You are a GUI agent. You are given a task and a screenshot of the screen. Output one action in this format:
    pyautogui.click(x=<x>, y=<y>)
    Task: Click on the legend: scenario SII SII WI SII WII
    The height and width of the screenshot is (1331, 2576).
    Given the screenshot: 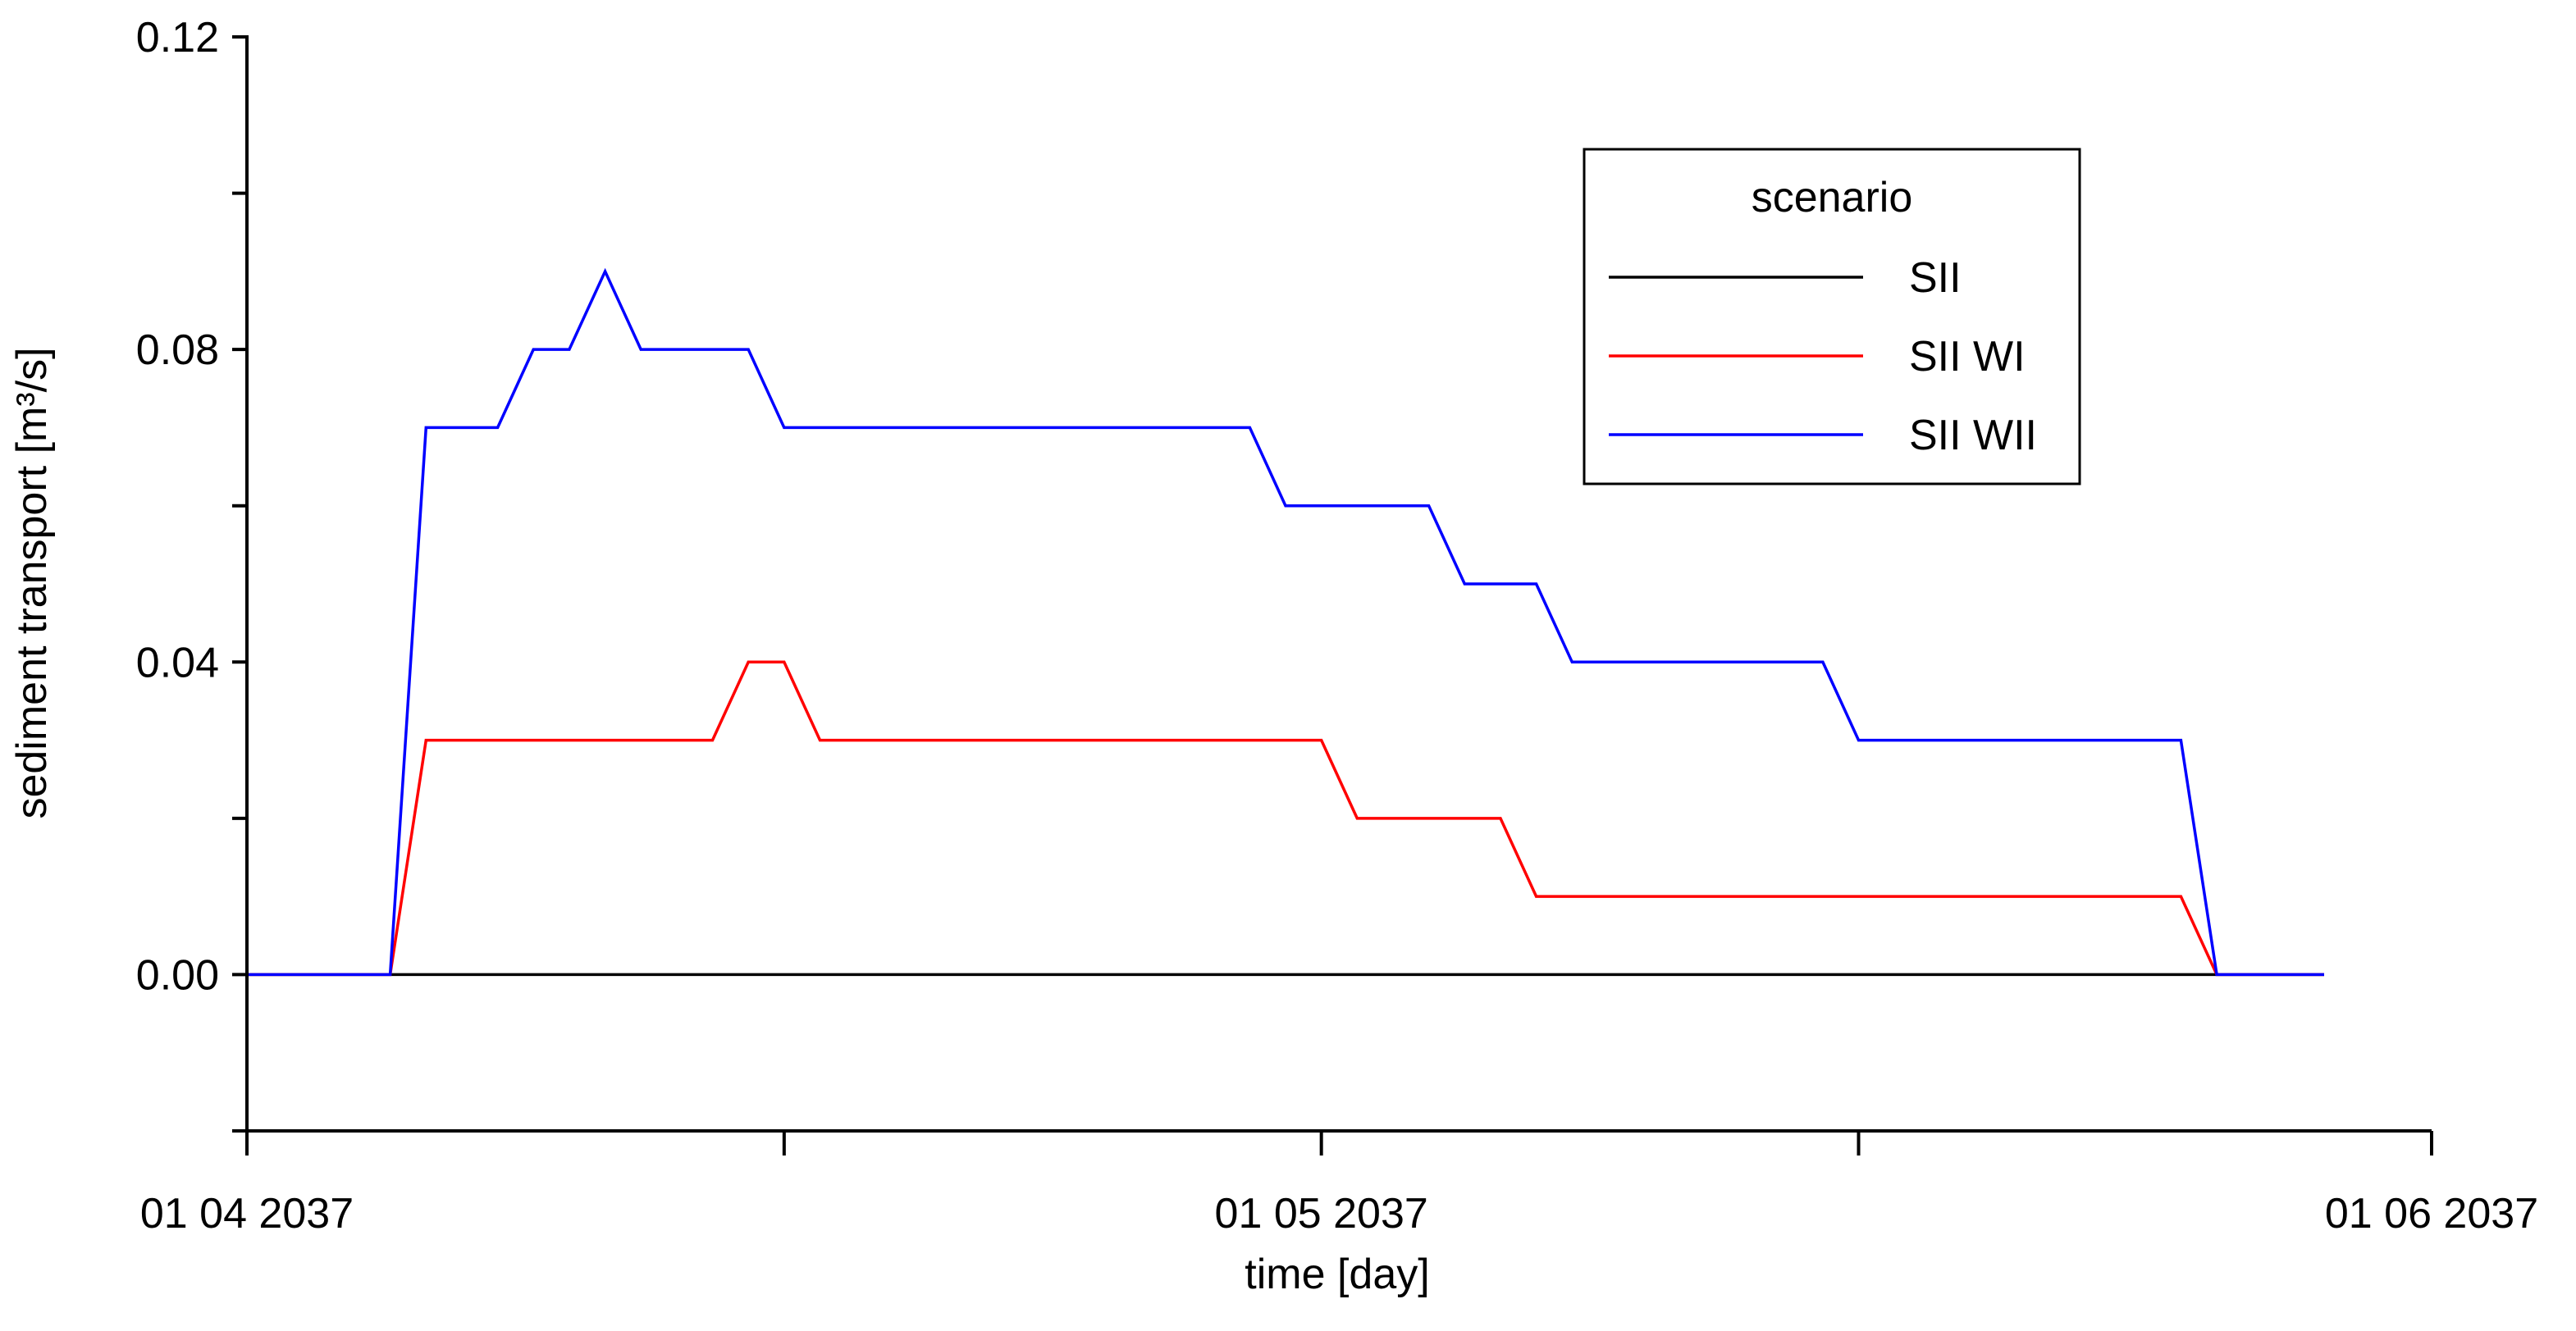 What is the action you would take?
    pyautogui.click(x=1832, y=316)
    